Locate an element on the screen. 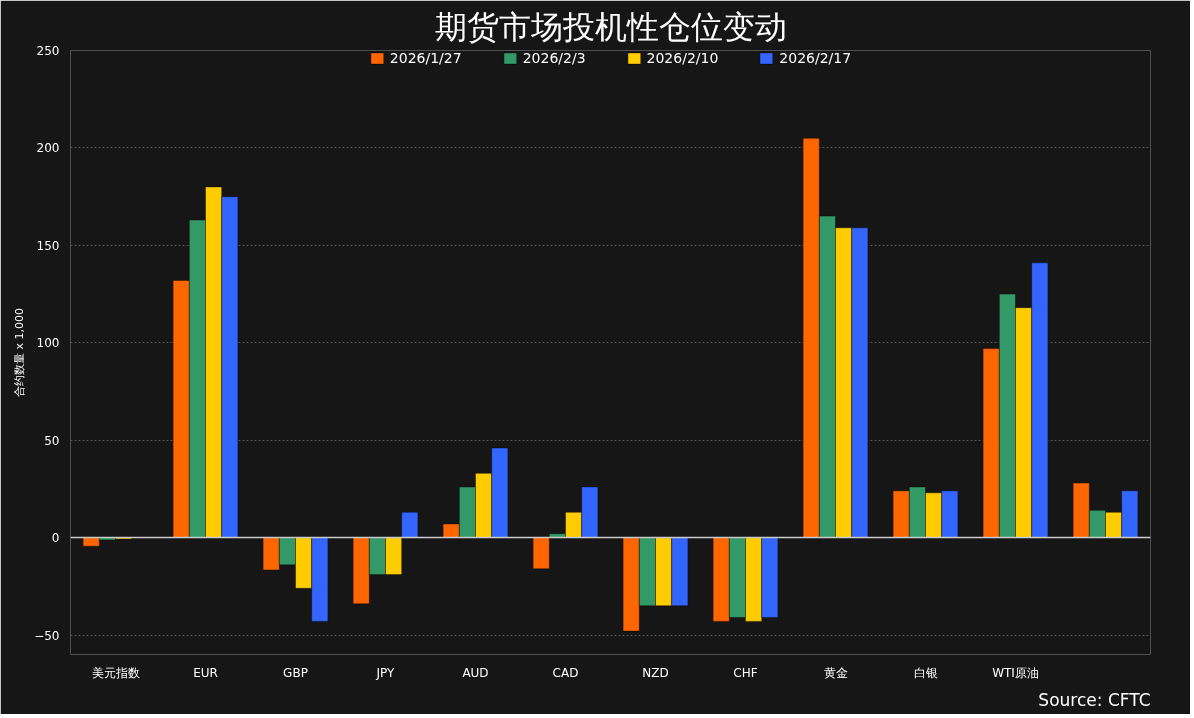 The image size is (1194, 718). x-tick-label: 白银 is located at coordinates (925, 672).